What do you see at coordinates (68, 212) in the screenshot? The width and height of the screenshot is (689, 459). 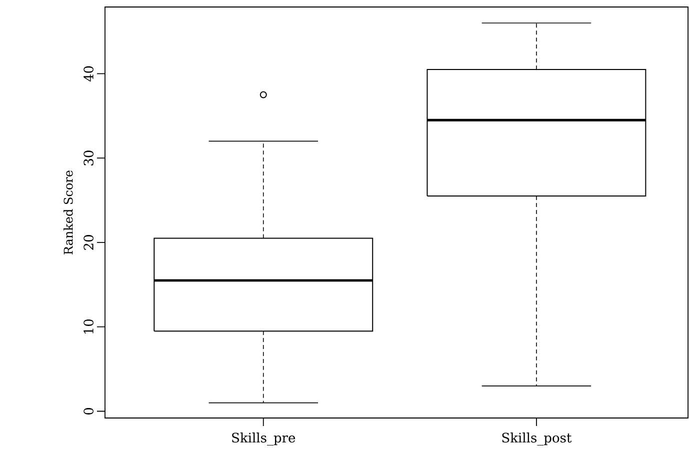 I see `y-axis-title: Ranked Score` at bounding box center [68, 212].